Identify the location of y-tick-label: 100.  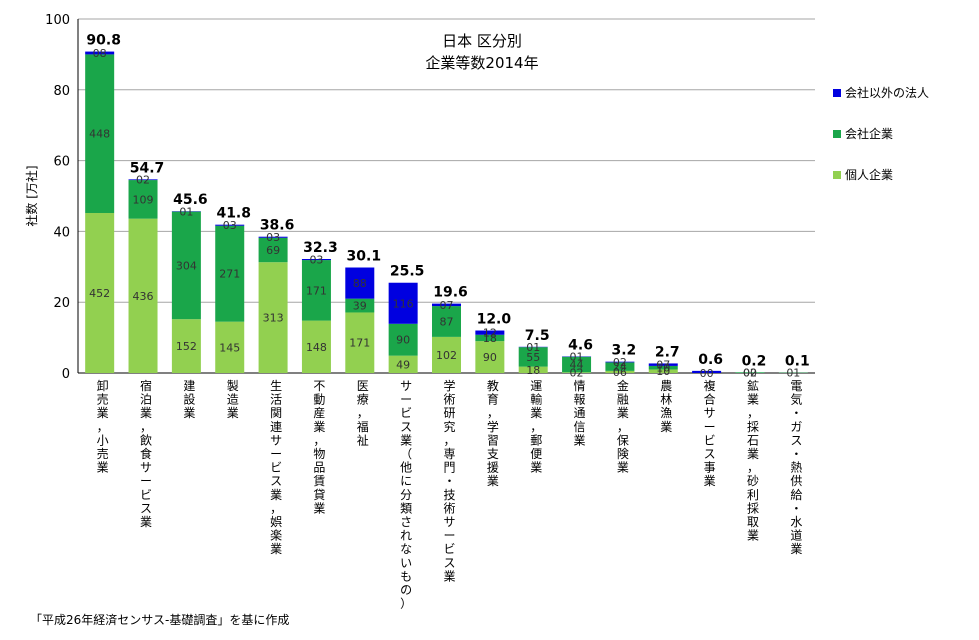
(57, 20).